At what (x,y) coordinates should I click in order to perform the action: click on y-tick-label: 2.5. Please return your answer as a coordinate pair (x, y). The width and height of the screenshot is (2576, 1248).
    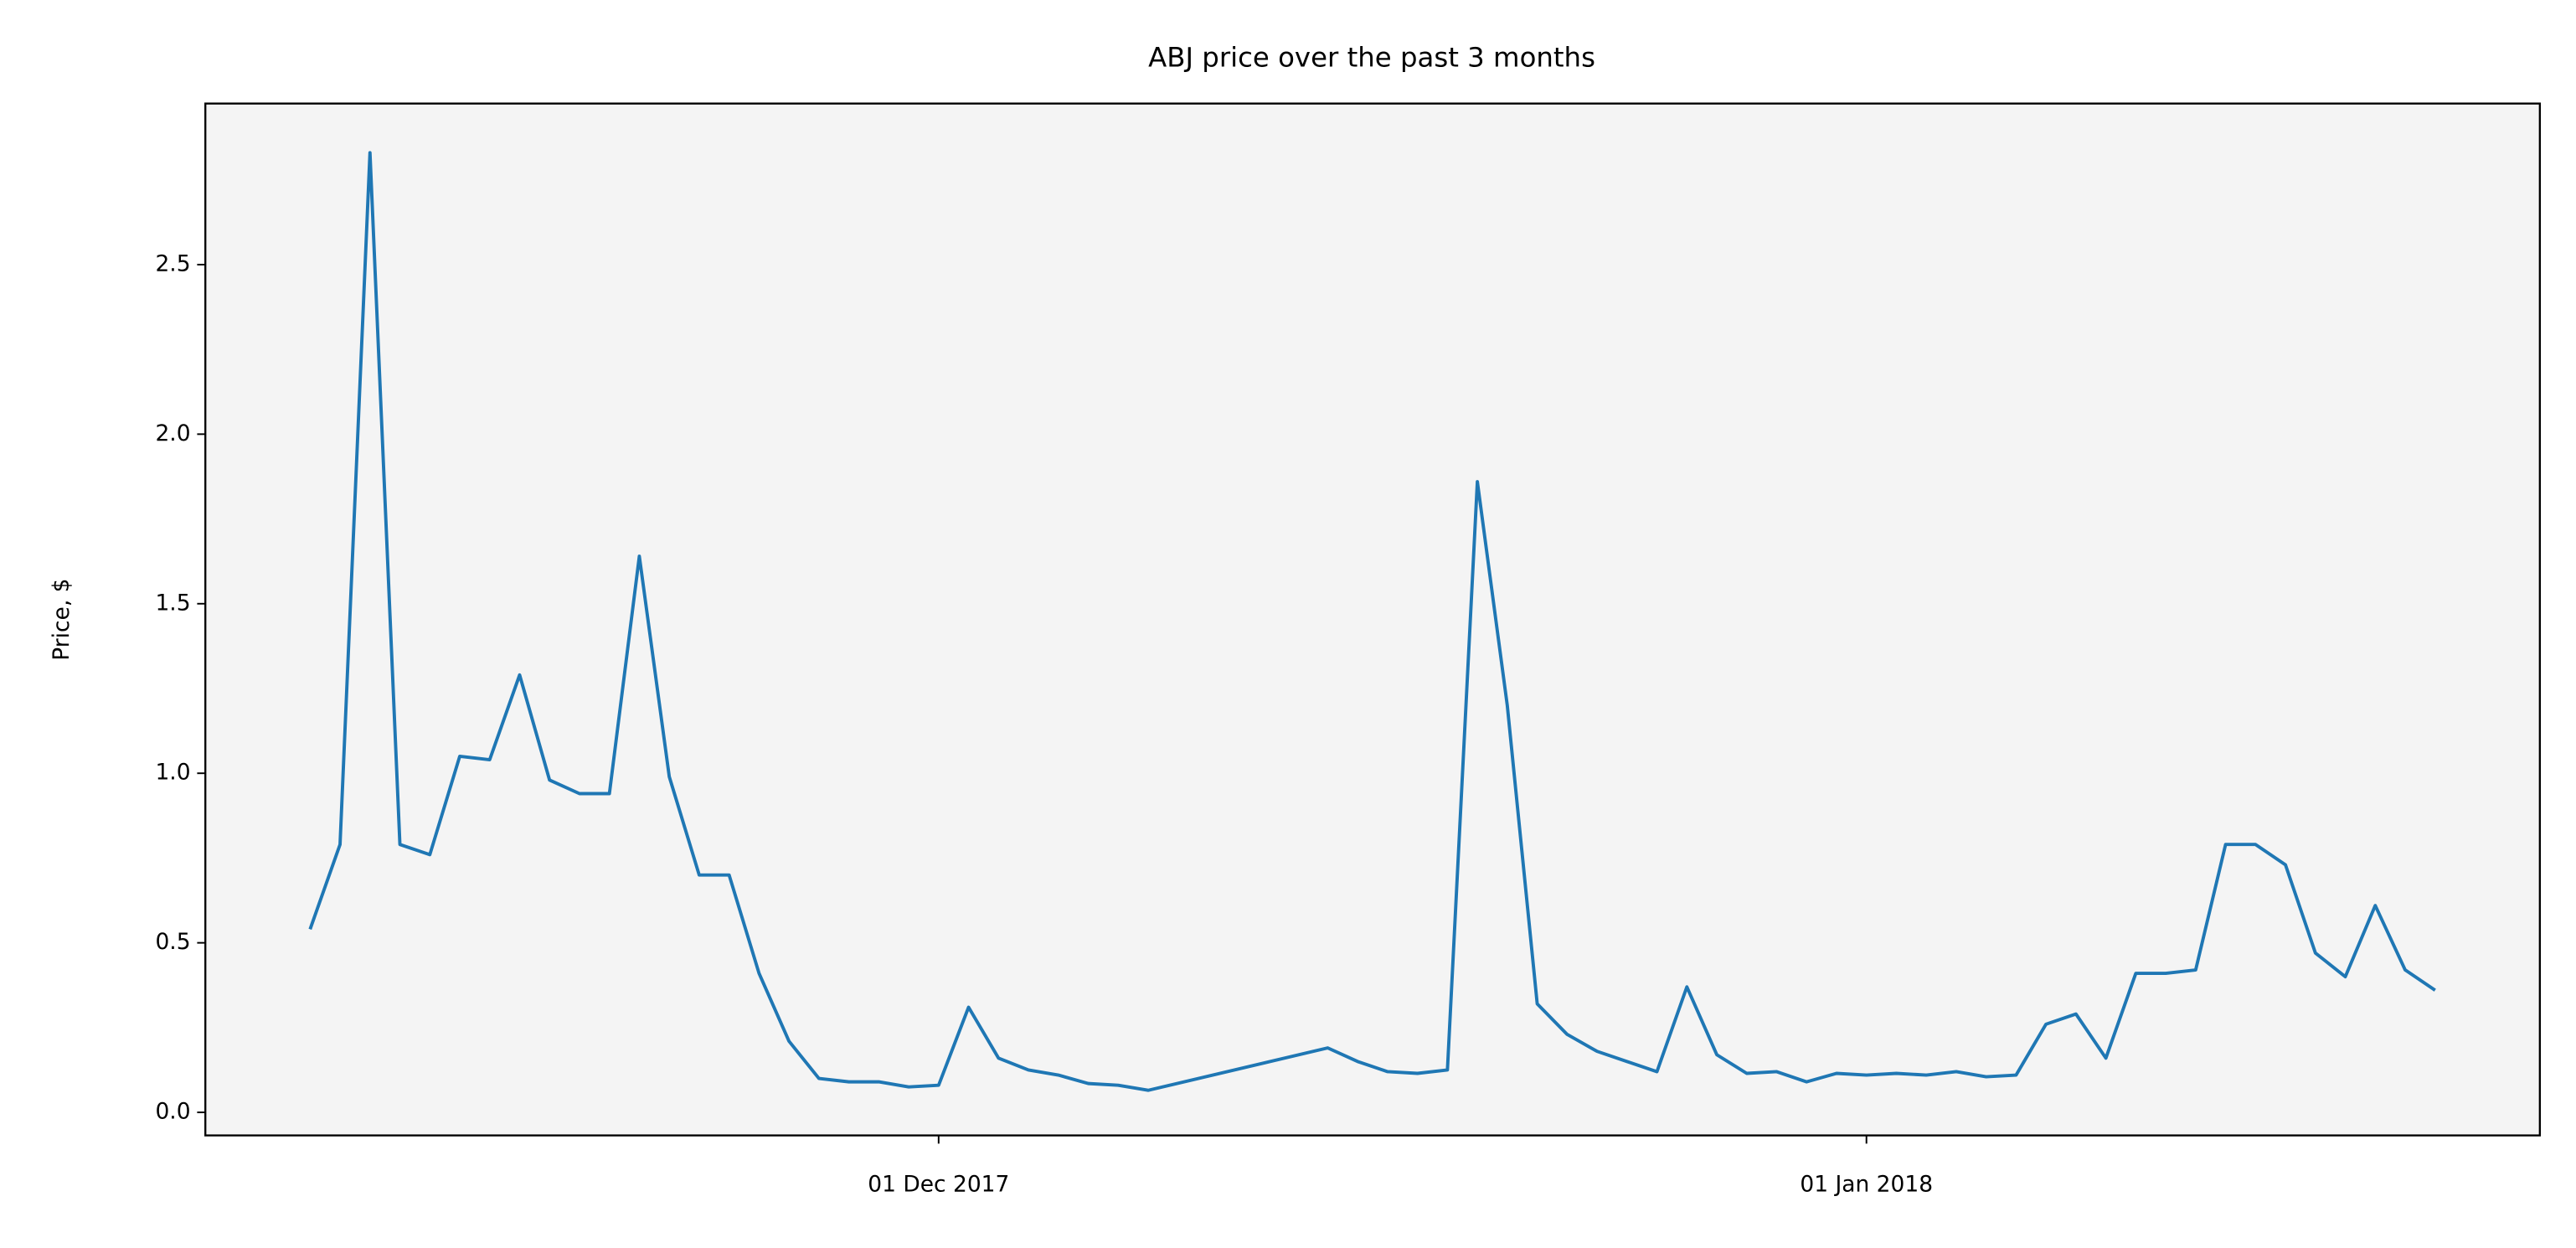
    Looking at the image, I should click on (172, 263).